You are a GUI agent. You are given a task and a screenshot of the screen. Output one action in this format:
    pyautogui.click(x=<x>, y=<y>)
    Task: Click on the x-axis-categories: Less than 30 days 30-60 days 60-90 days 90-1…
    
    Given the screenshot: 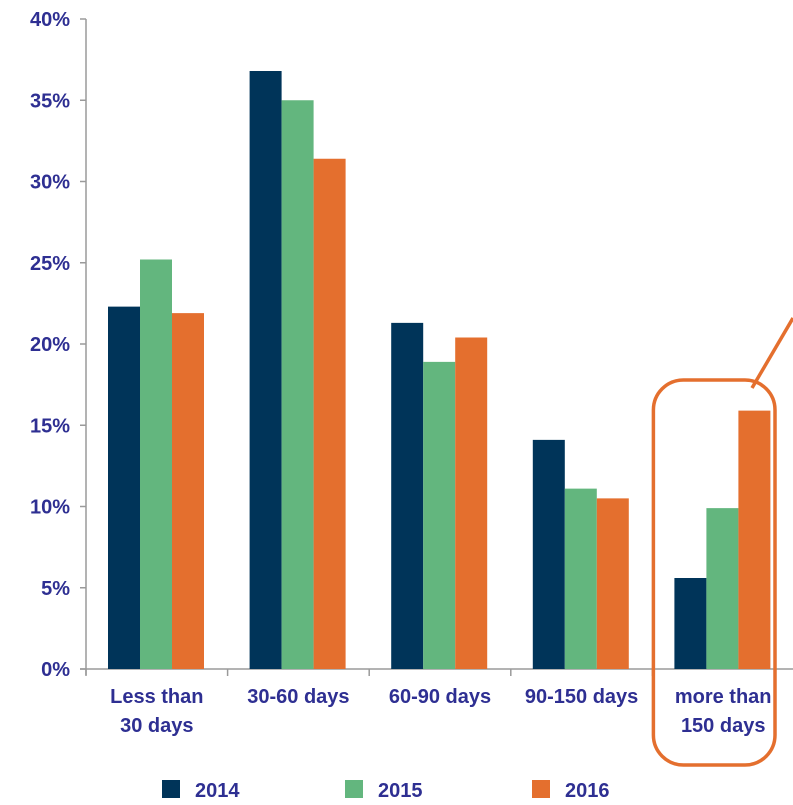 What is the action you would take?
    pyautogui.click(x=440, y=711)
    